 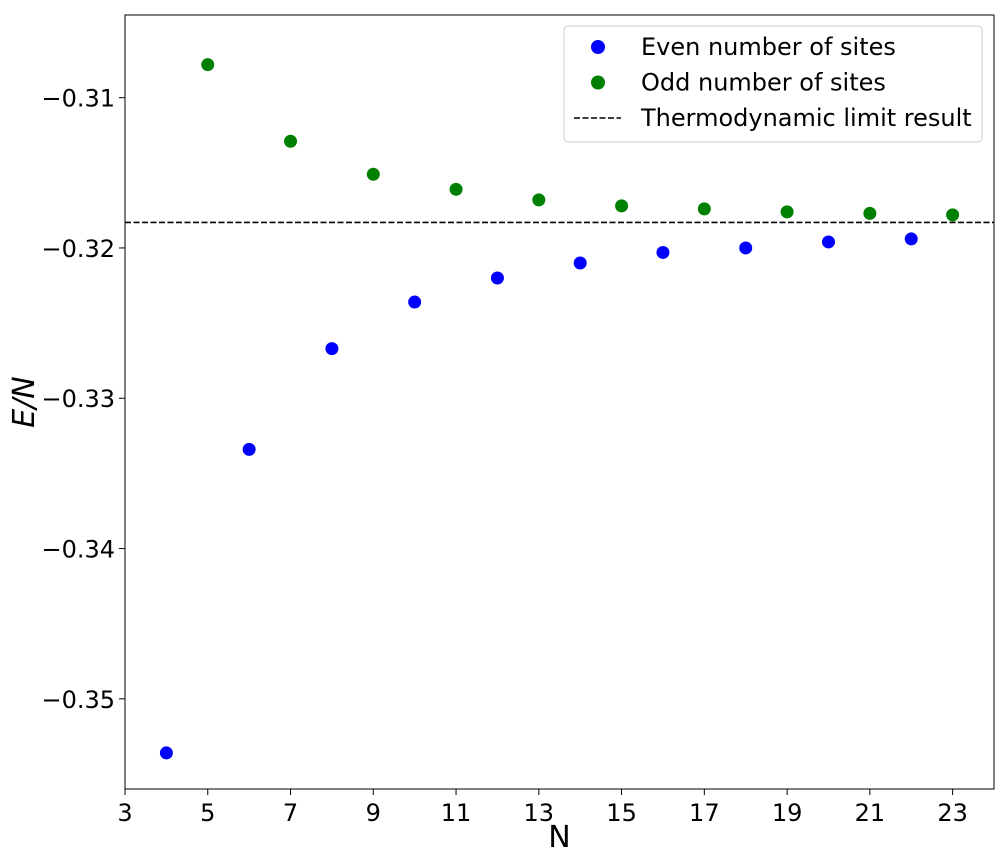 I want to click on legend-box, so click(x=773, y=84).